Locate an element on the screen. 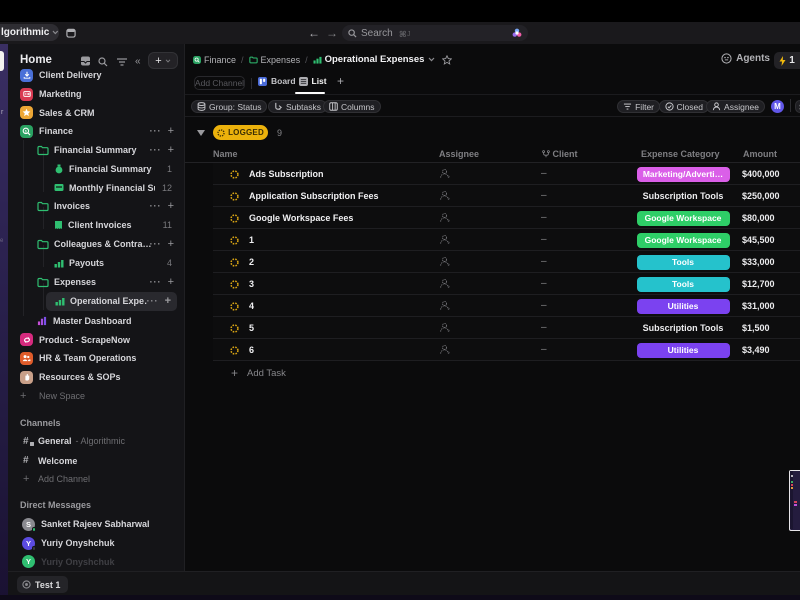 This screenshot has width=800, height=600. svg-text: J is located at coordinates (409, 34).